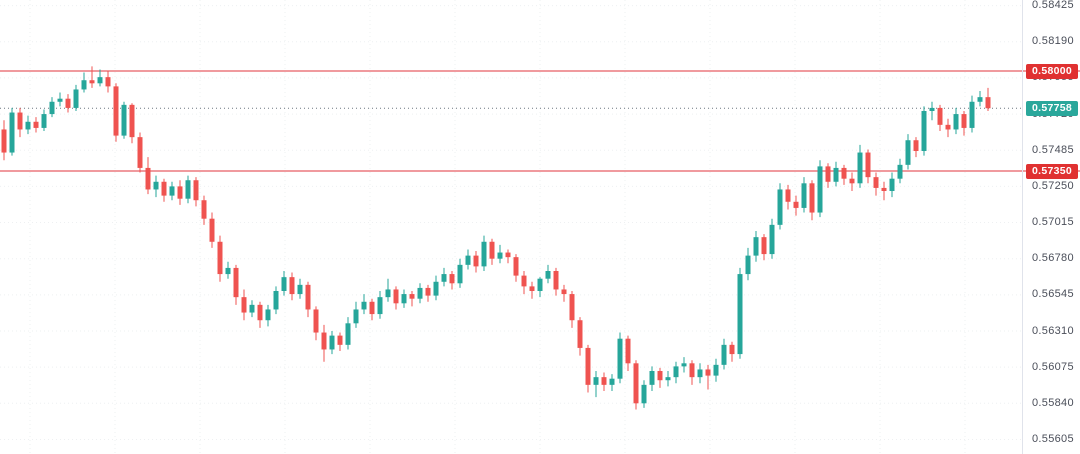  What do you see at coordinates (1053, 222) in the screenshot?
I see `y-axis-tick-label: 0.57015` at bounding box center [1053, 222].